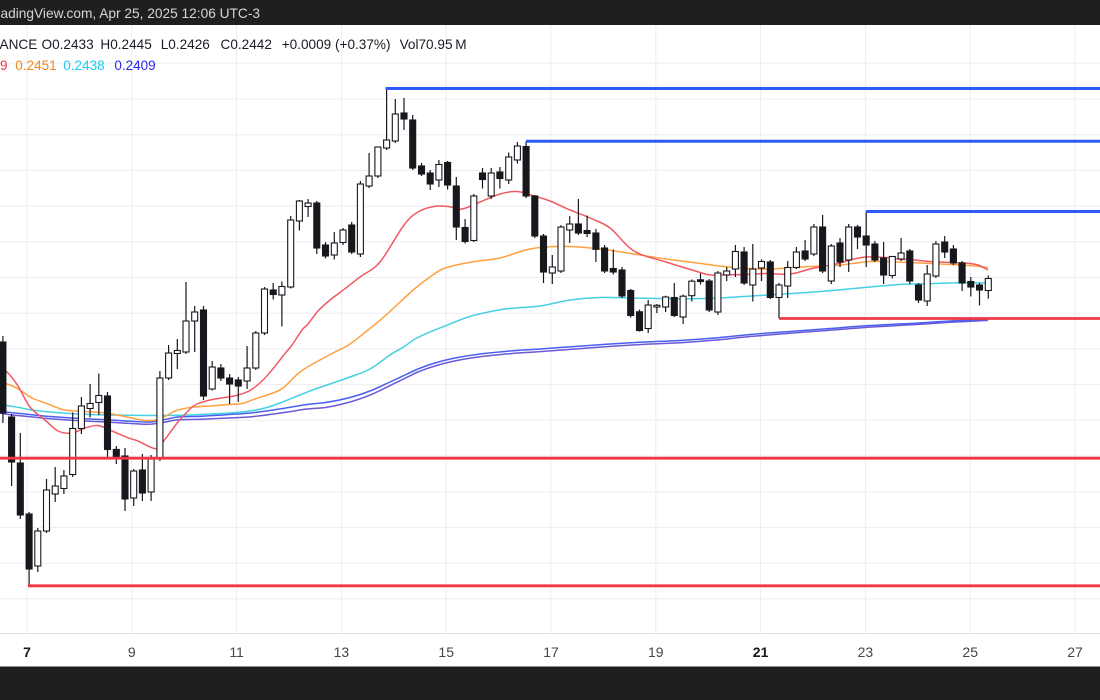  Describe the element at coordinates (131, 13) in the screenshot. I see `svg-text:adingView.com, Apr 25, 2025 12: adingView.com, Apr 25, 2025 12:06 UTC-3` at that location.